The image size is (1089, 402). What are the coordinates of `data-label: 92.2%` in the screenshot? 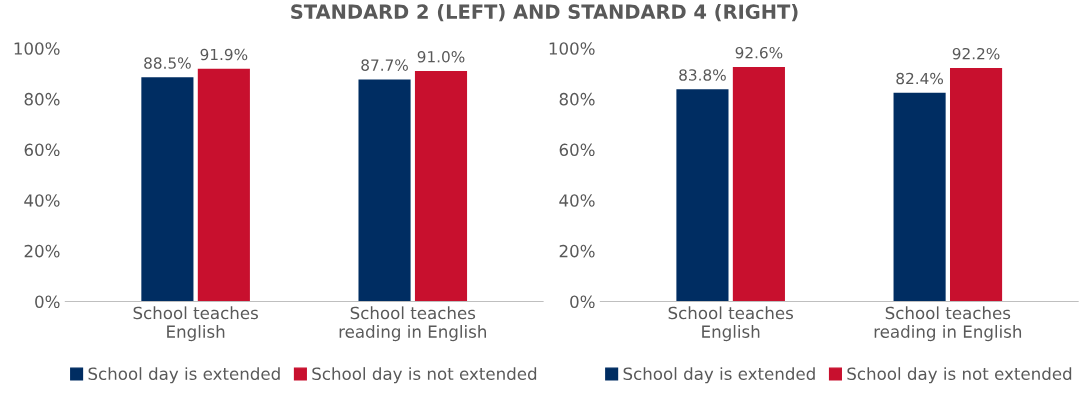 It's located at (976, 53).